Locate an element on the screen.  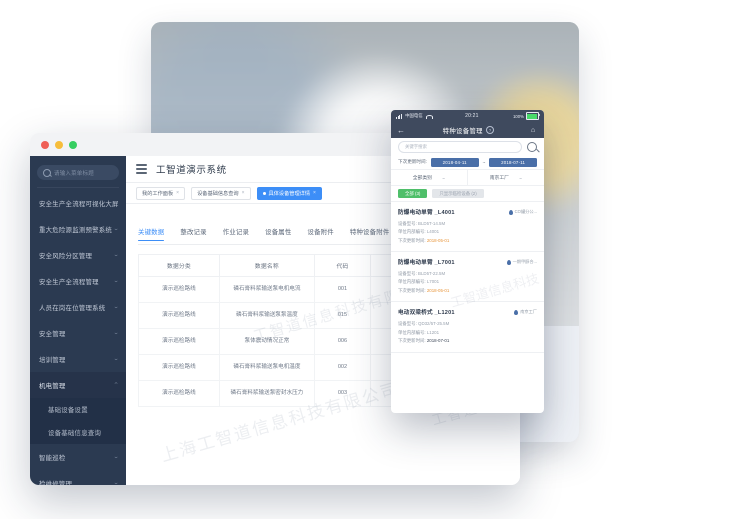
tab-key-data: 关键数据 is located at coordinates (151, 234).